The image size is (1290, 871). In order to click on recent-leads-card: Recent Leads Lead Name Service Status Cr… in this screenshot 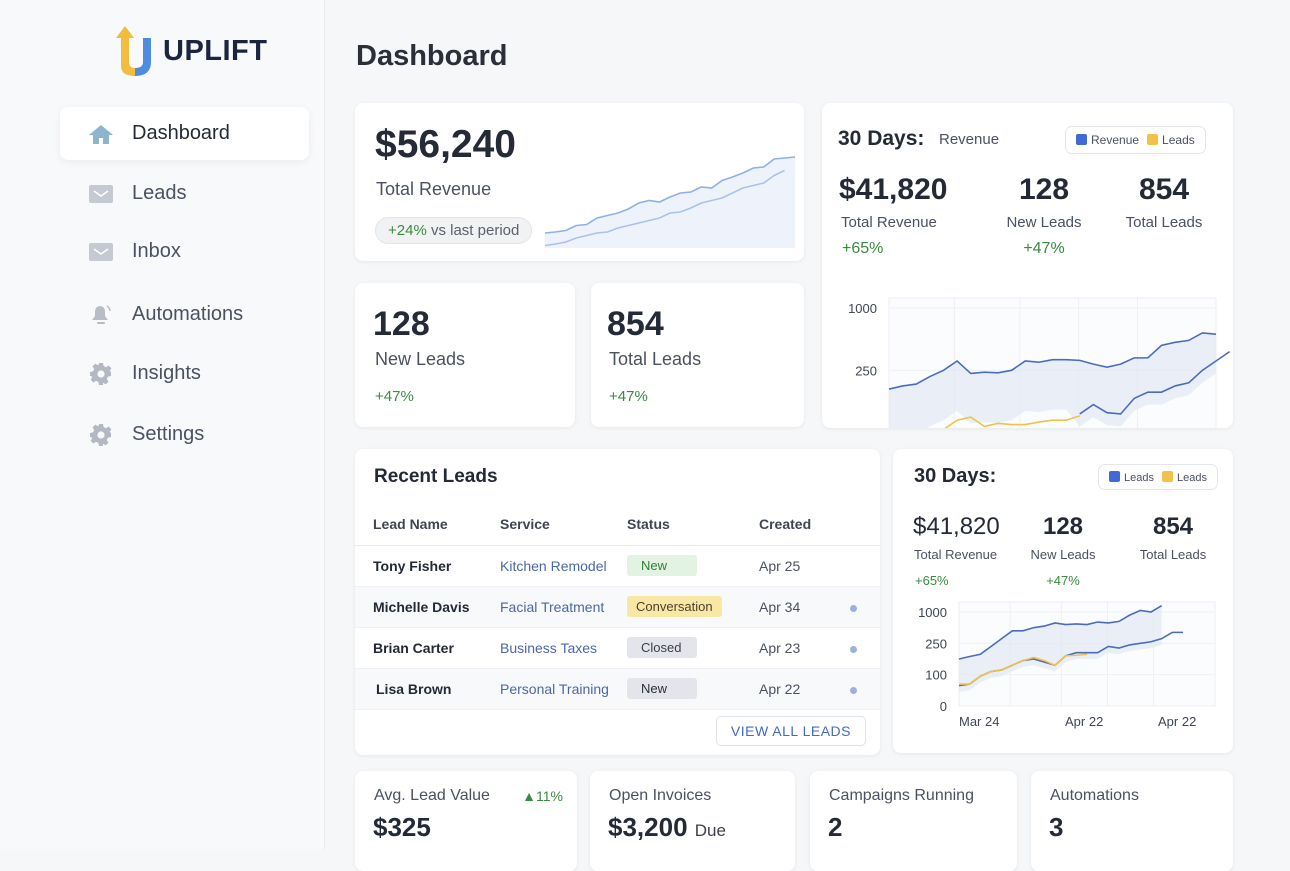, I will do `click(617, 602)`.